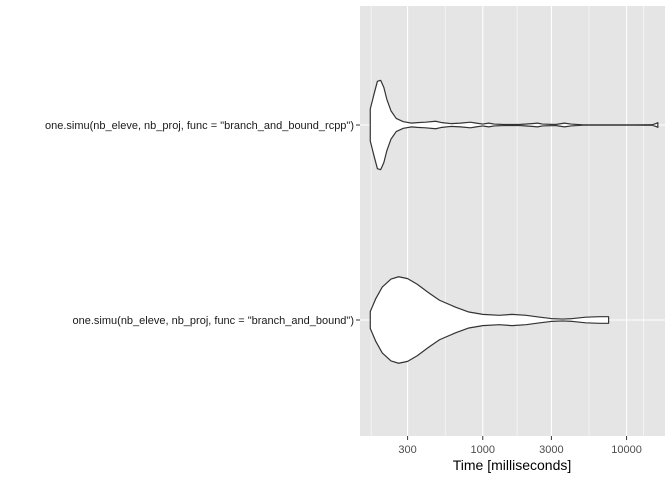 Image resolution: width=672 pixels, height=480 pixels. I want to click on x-tick-label: 300, so click(407, 450).